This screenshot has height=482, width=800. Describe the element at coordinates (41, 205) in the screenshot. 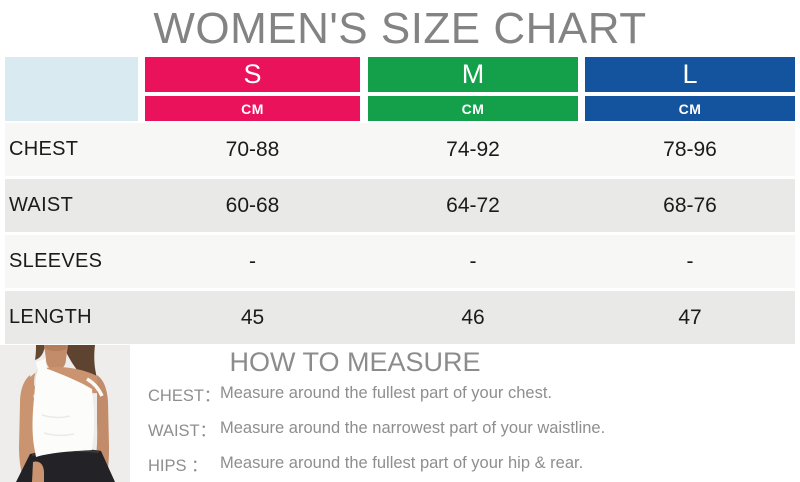

I see `row-label-waist: WAIST` at that location.